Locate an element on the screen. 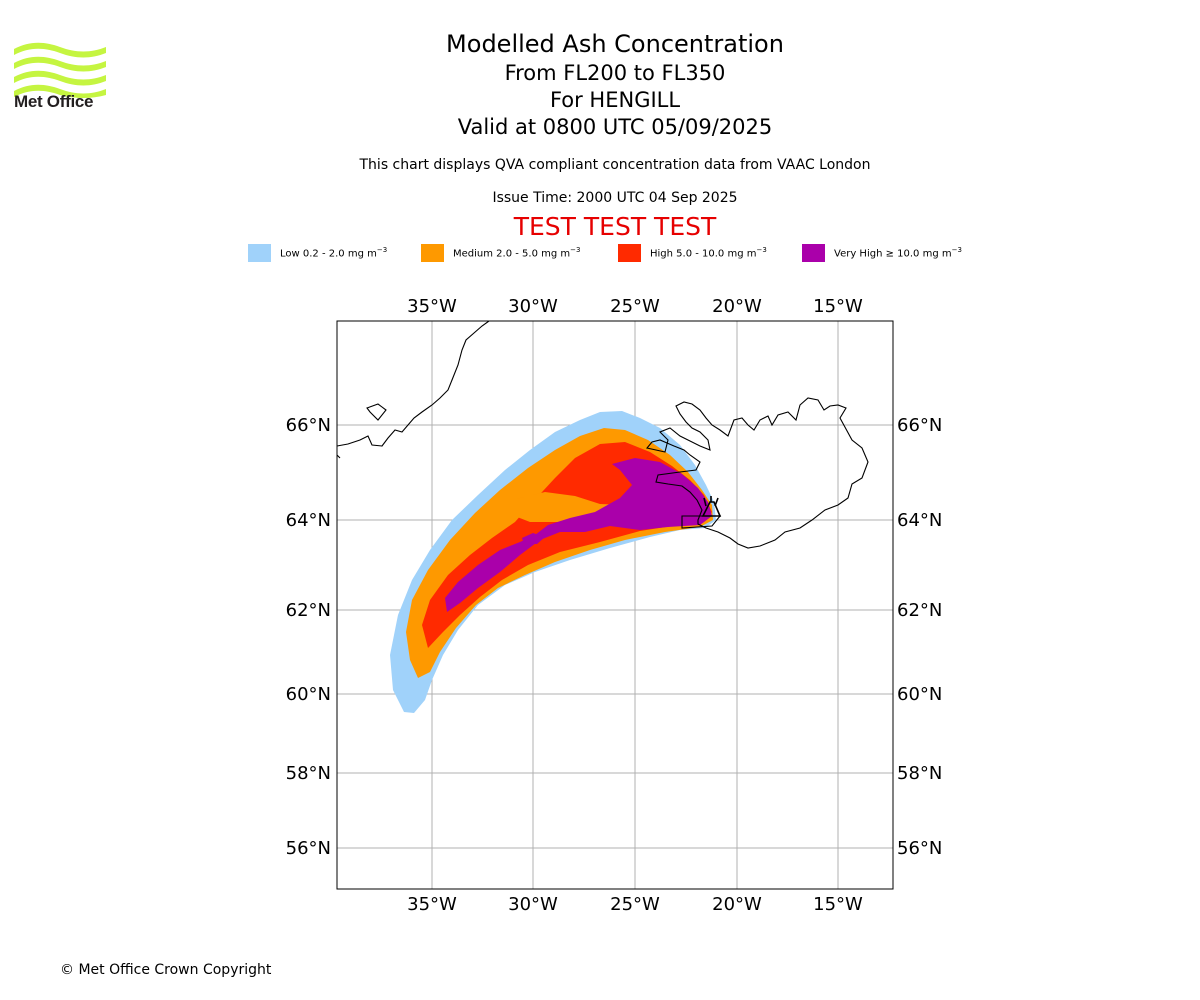 The width and height of the screenshot is (1200, 1000). lon-label-bottom: 25°W is located at coordinates (635, 904).